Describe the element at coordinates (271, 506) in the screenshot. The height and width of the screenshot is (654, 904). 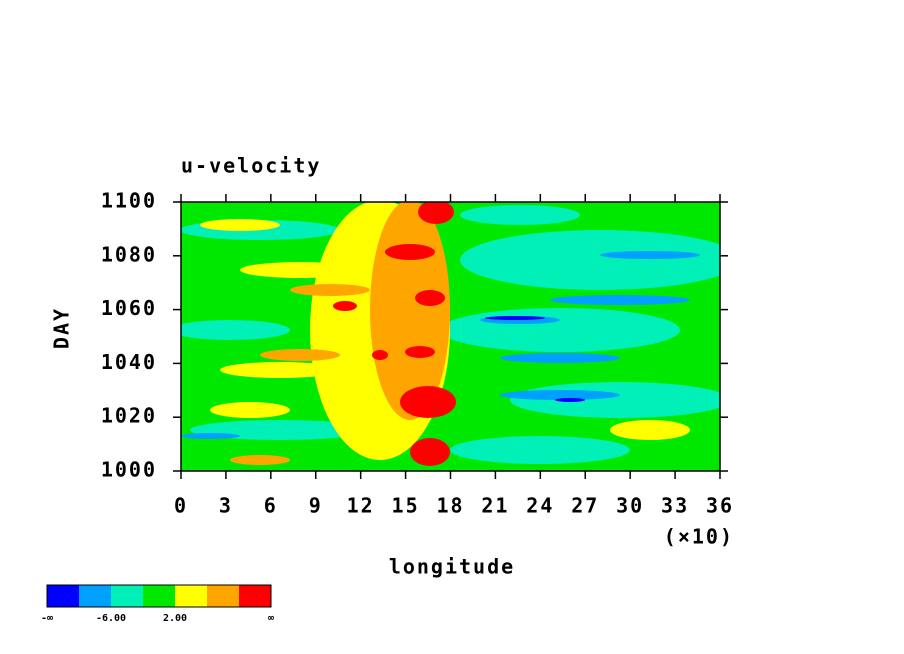
I see `x-tick-label: 6` at that location.